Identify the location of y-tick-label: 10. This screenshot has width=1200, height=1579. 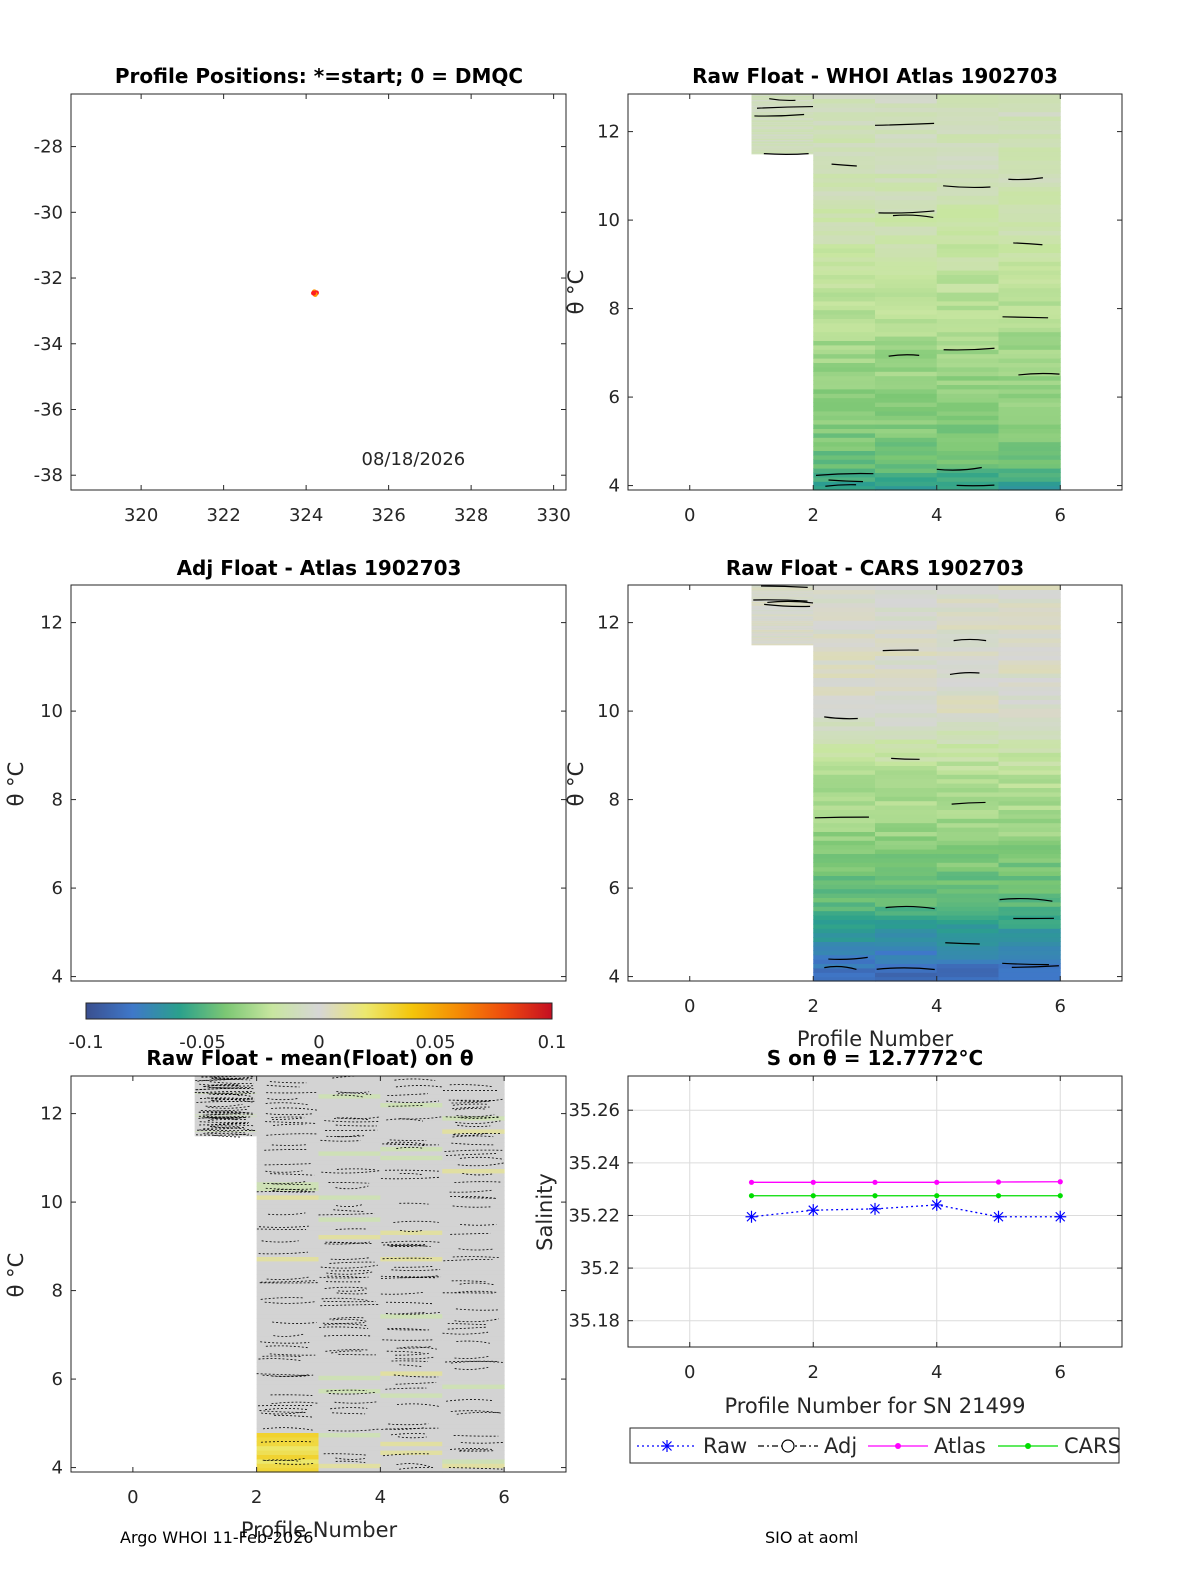
(51, 1202).